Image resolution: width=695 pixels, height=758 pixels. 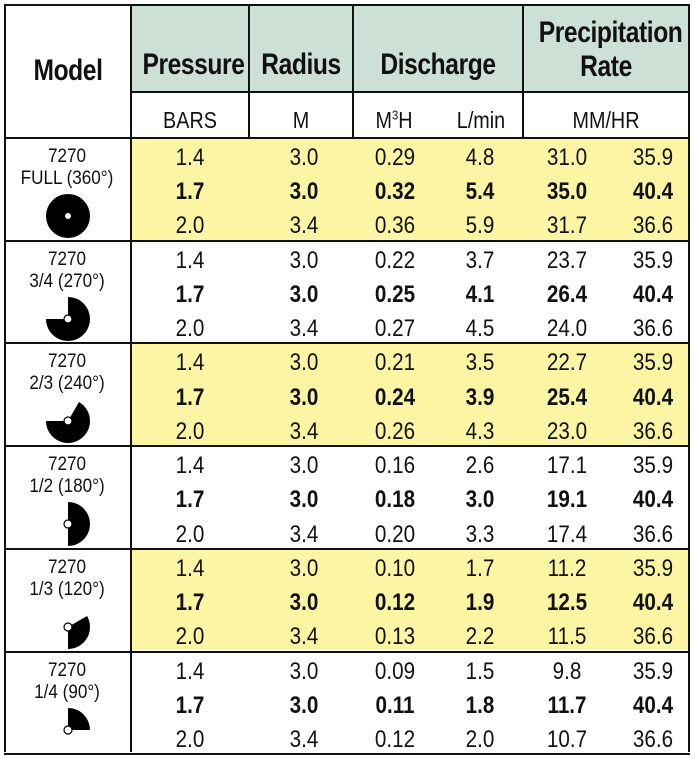 What do you see at coordinates (395, 363) in the screenshot?
I see `cell-m3h: 0.21` at bounding box center [395, 363].